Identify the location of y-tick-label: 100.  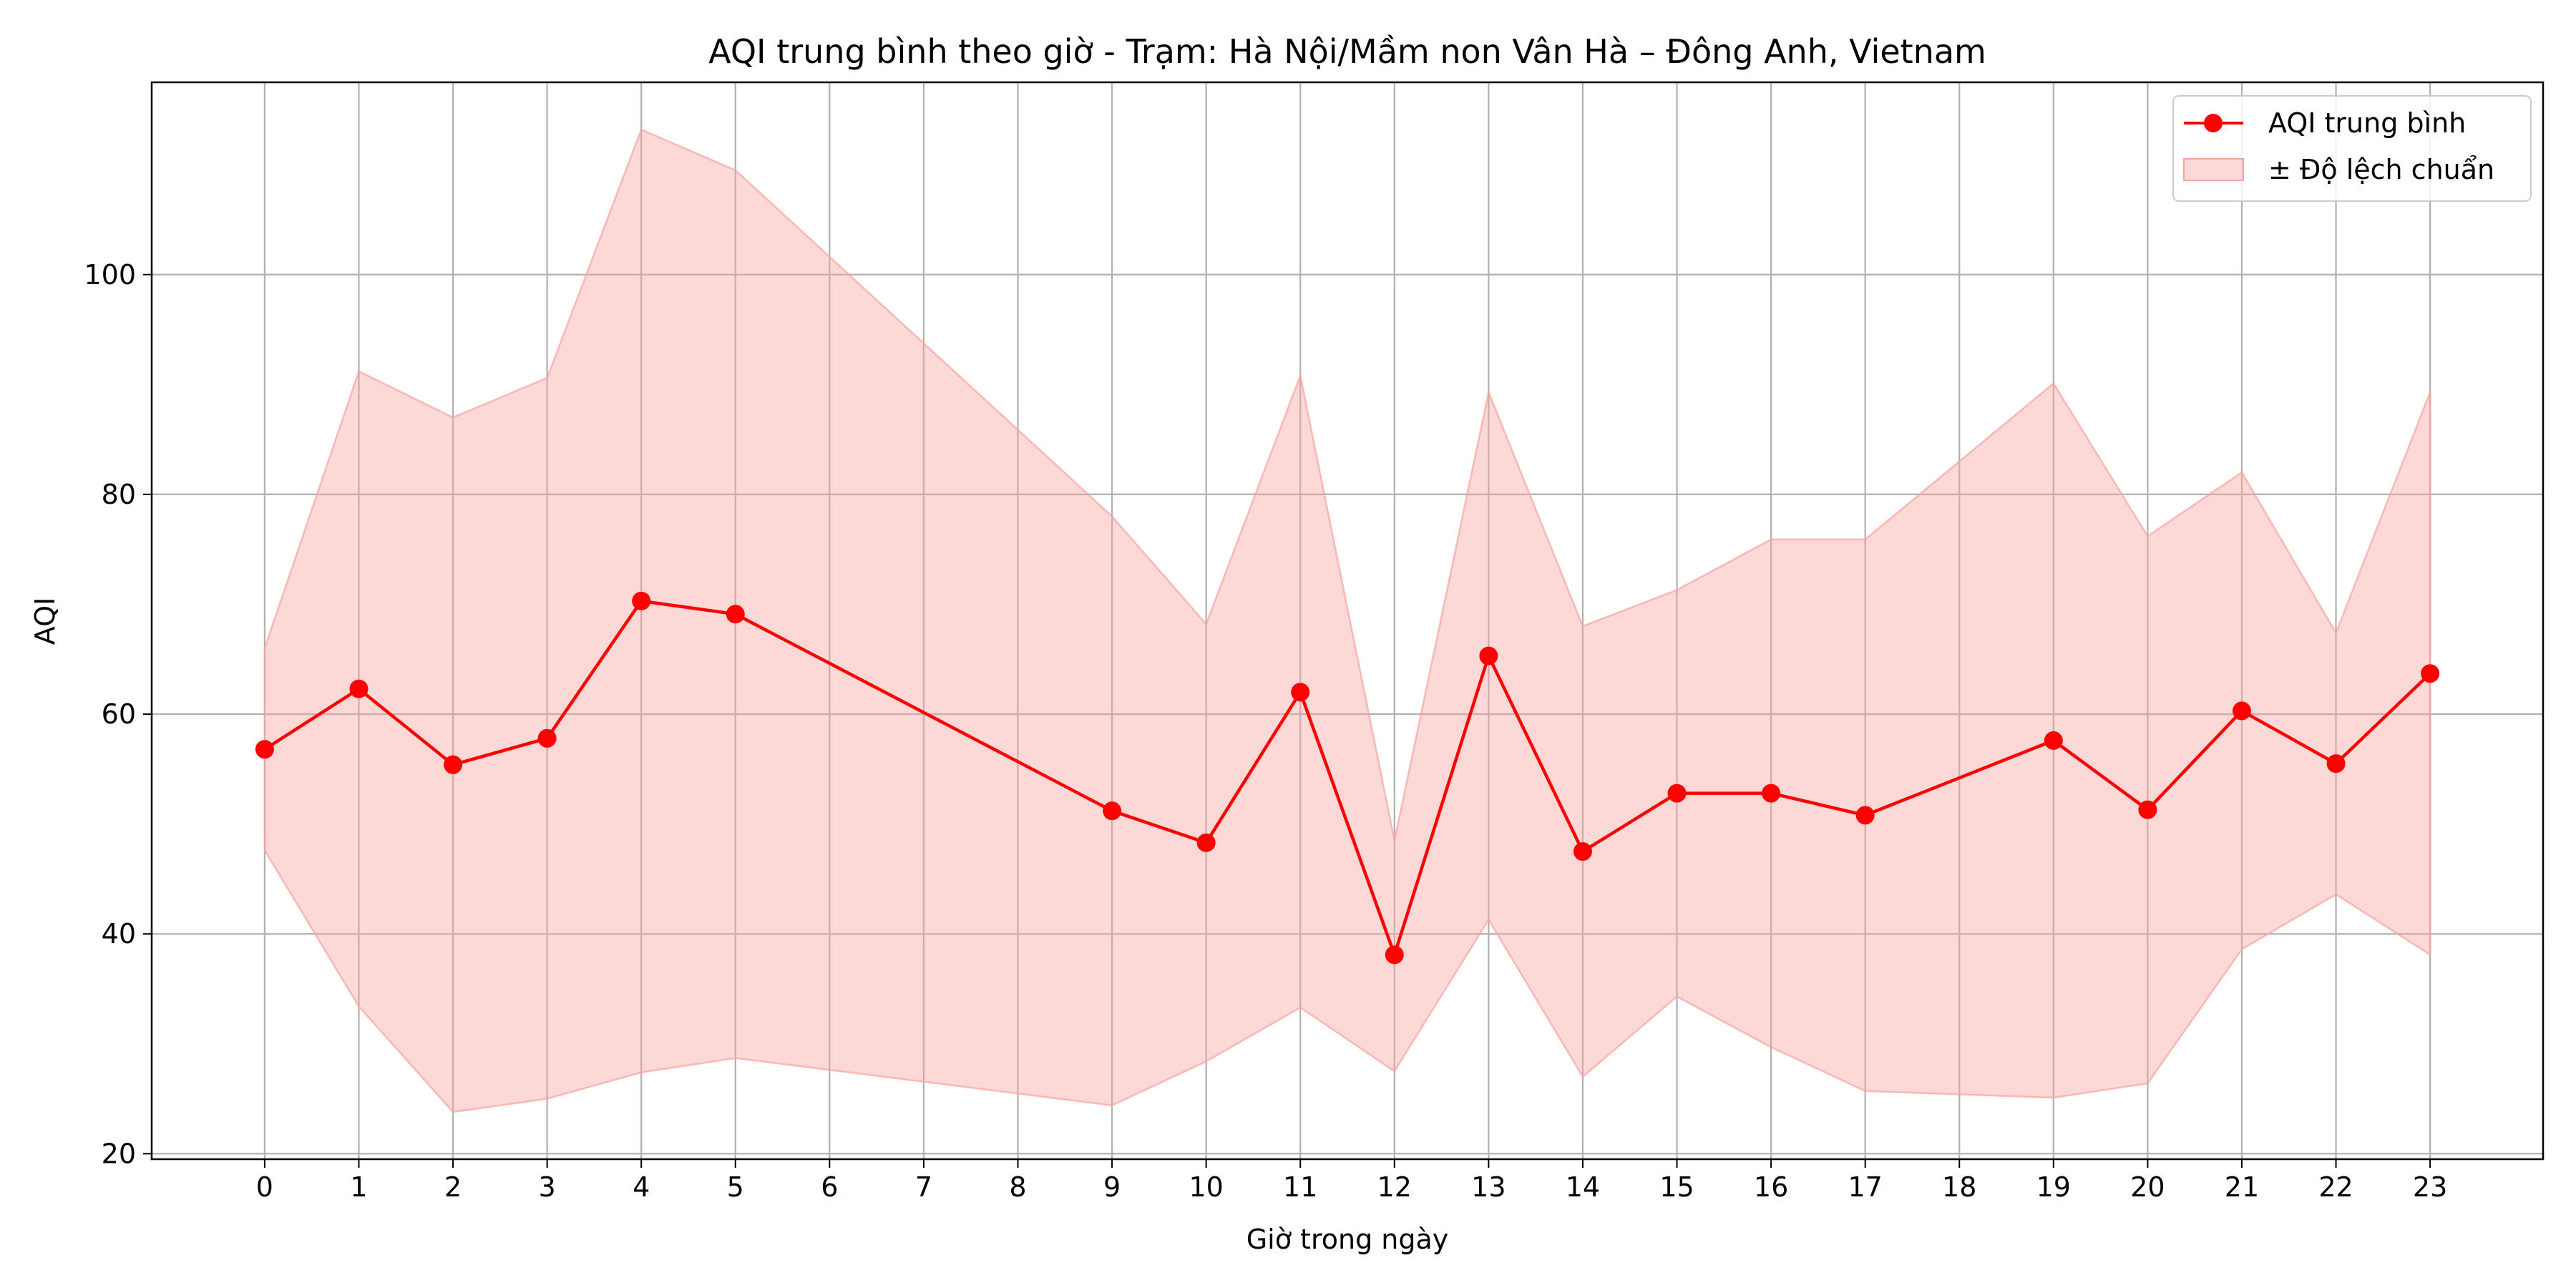
(110, 275).